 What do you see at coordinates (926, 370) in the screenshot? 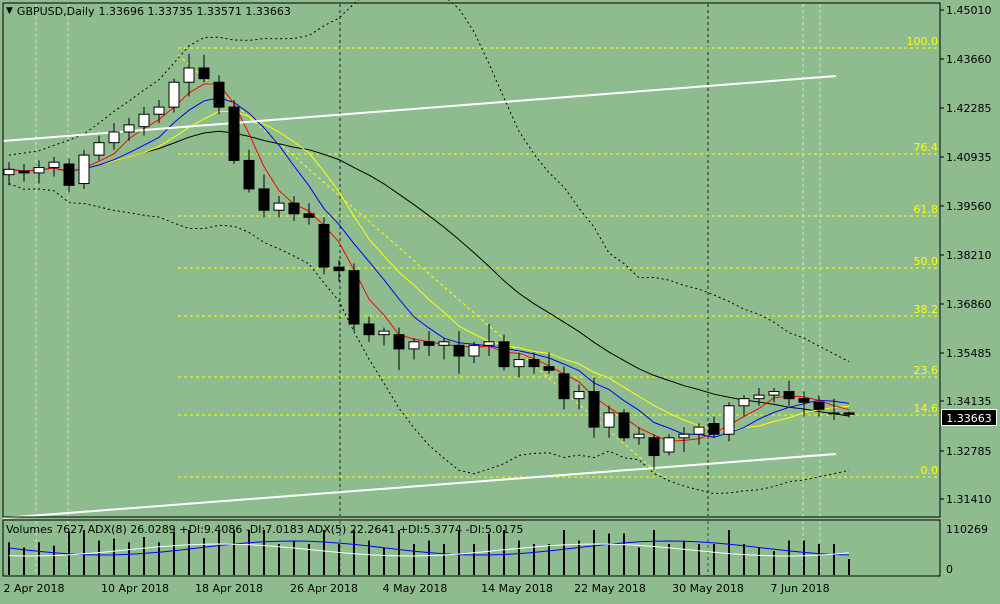
I see `fibo-level-label: 23.6` at bounding box center [926, 370].